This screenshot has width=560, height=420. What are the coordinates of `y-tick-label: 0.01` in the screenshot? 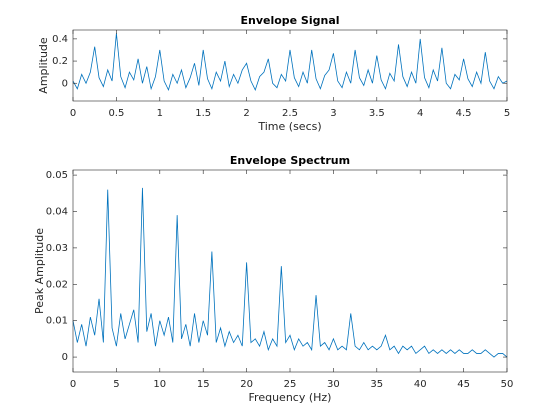 It's located at (57, 321).